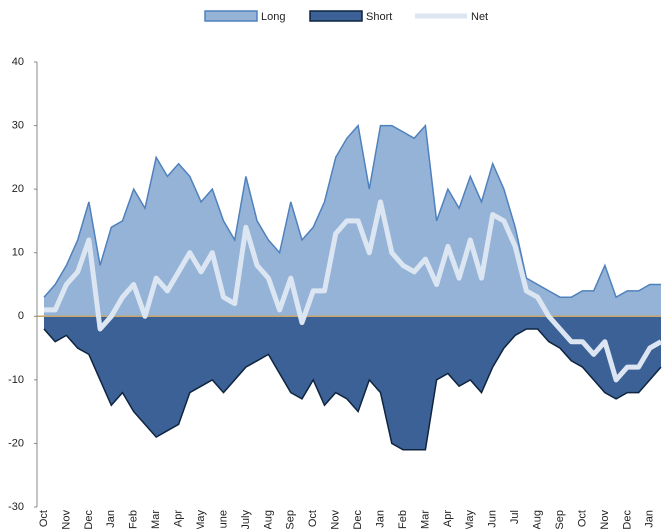  What do you see at coordinates (18, 253) in the screenshot?
I see `y-tick-label: 10` at bounding box center [18, 253].